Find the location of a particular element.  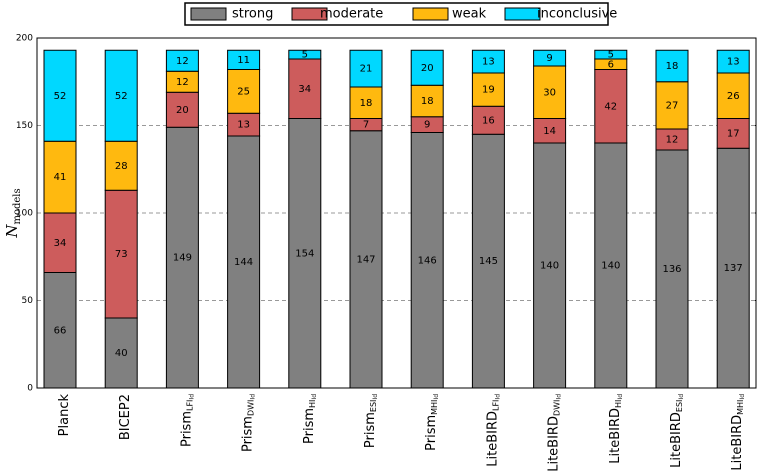

x-tick-label: LiteBIRDLFIId is located at coordinates (493, 430).